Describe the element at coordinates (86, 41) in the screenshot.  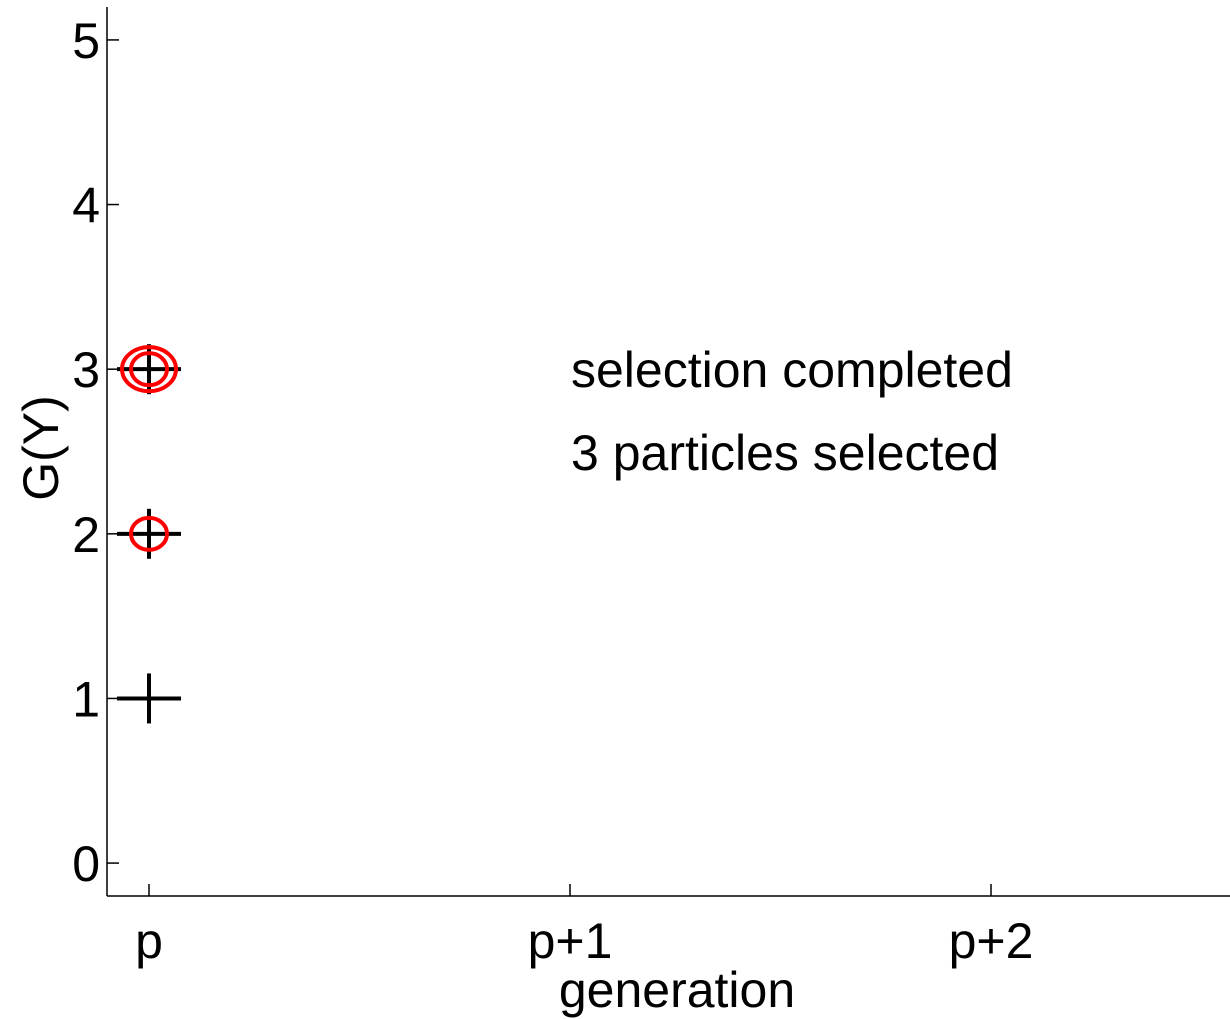
I see `y-tick-label-5: 5` at that location.